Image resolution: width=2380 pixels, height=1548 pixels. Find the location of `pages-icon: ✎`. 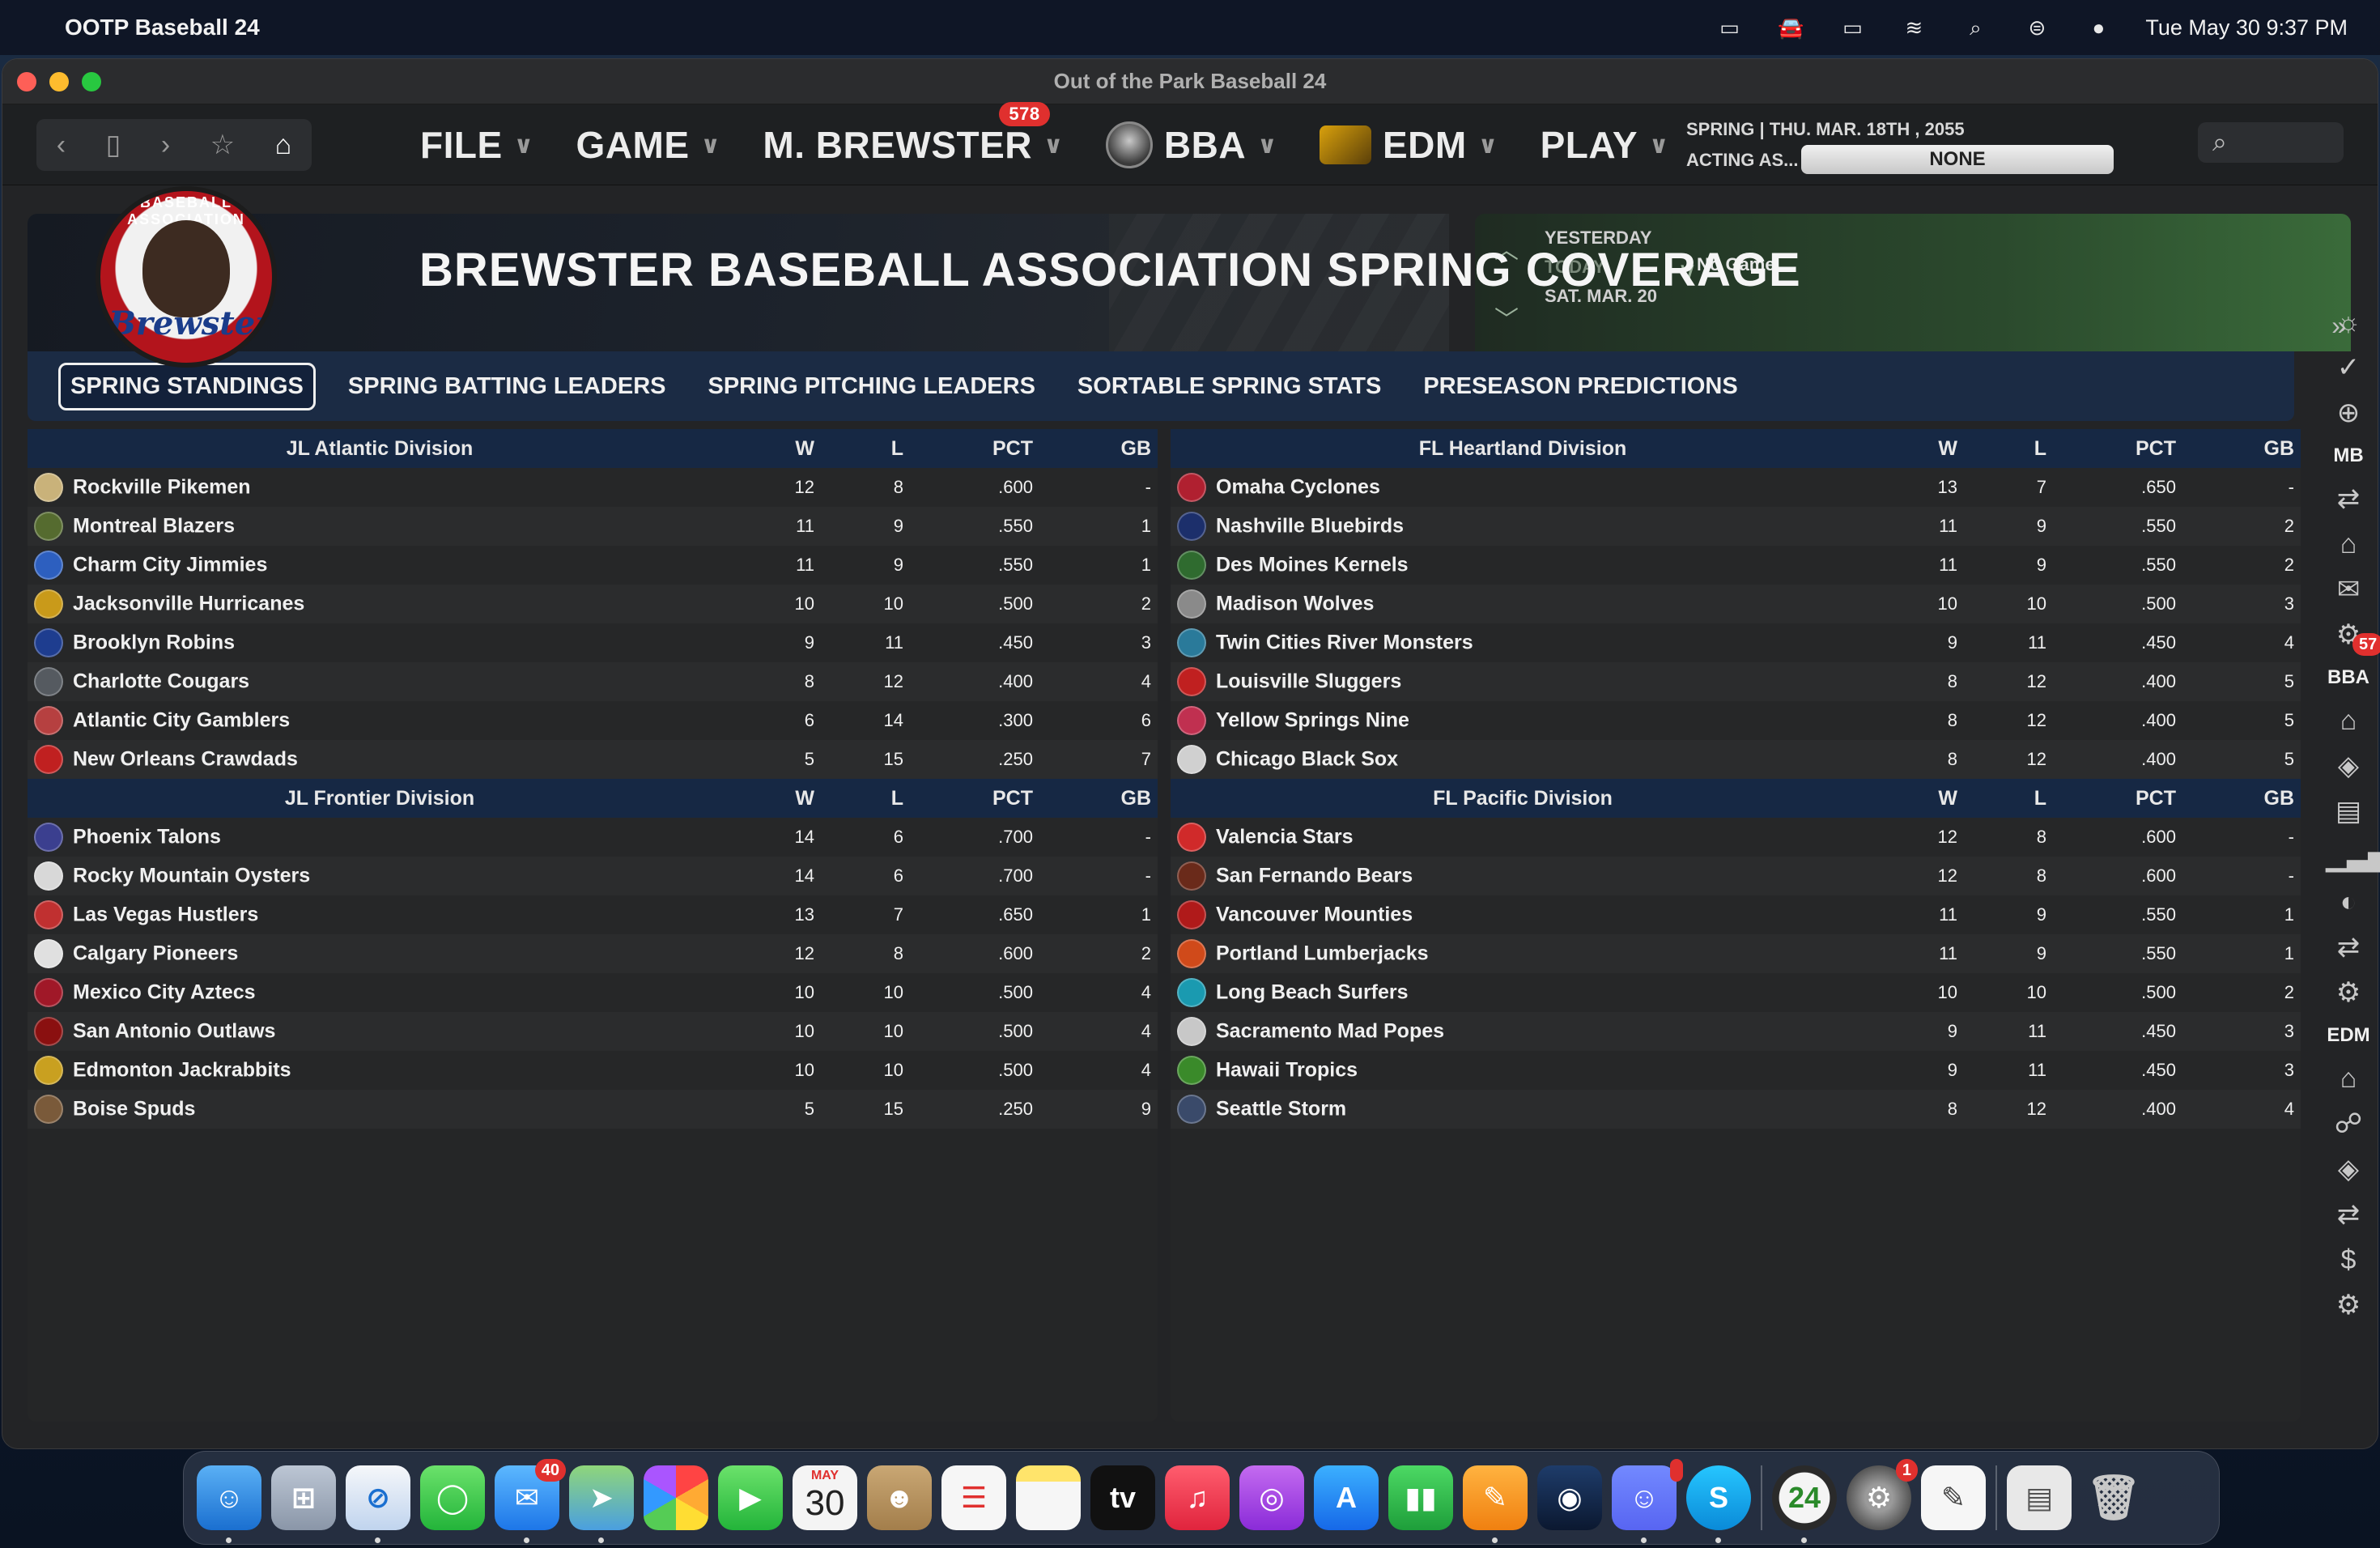

pages-icon: ✎ is located at coordinates (1495, 1504).